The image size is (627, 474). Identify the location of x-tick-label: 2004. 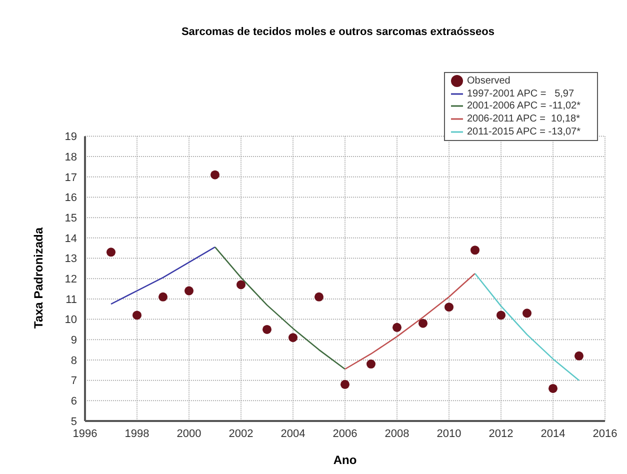
(293, 434).